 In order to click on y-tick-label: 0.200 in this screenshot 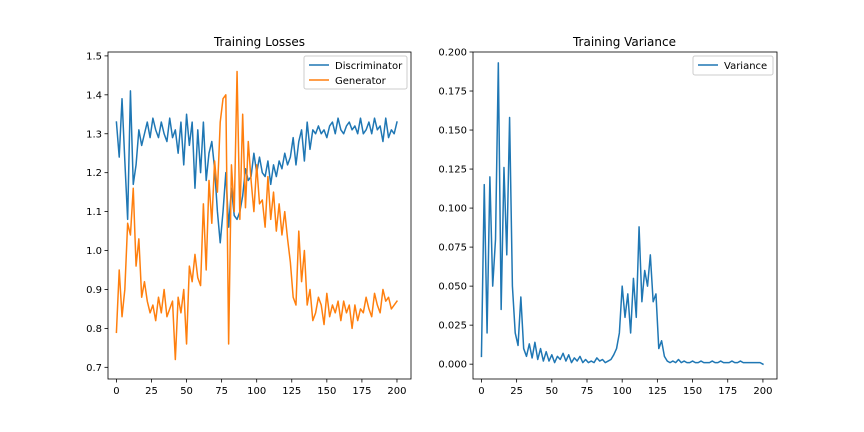, I will do `click(452, 53)`.